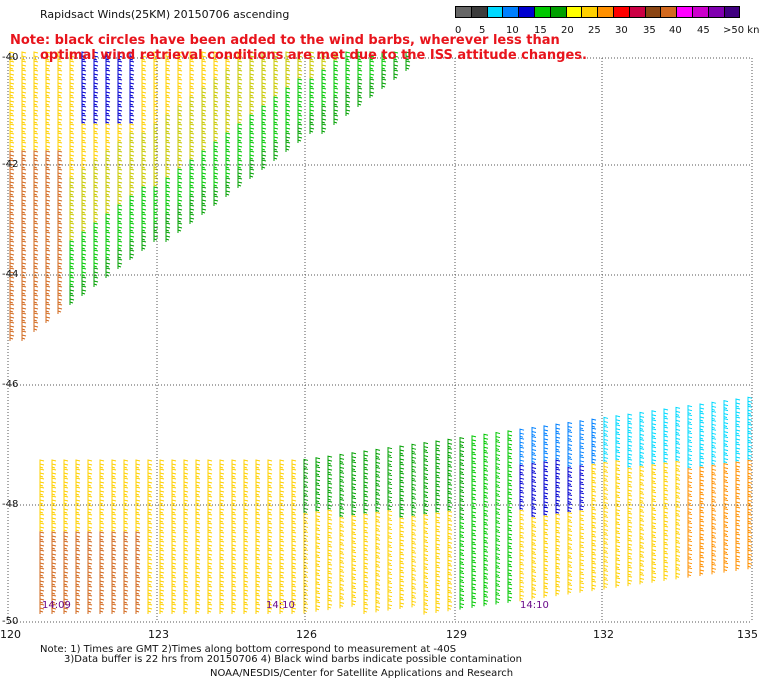 The width and height of the screenshot is (760, 688). I want to click on chart-title: Rapidsact Winds(25KM) 20150706 ascending, so click(165, 14).